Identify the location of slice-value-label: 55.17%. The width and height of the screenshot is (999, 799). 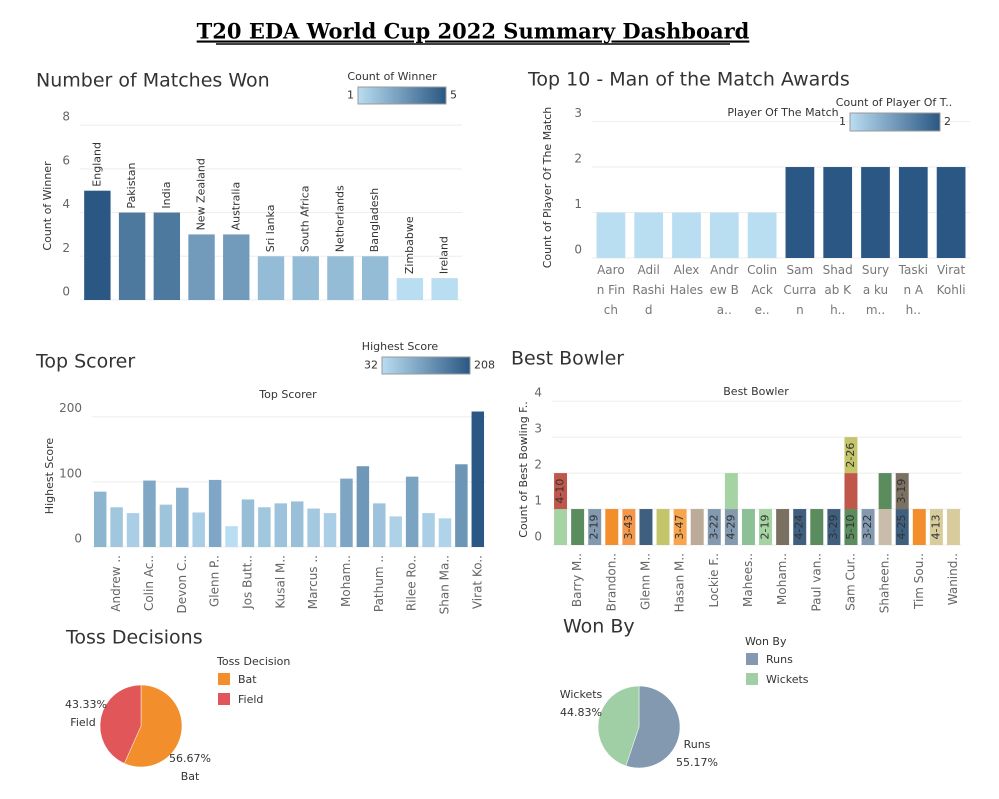
(697, 762).